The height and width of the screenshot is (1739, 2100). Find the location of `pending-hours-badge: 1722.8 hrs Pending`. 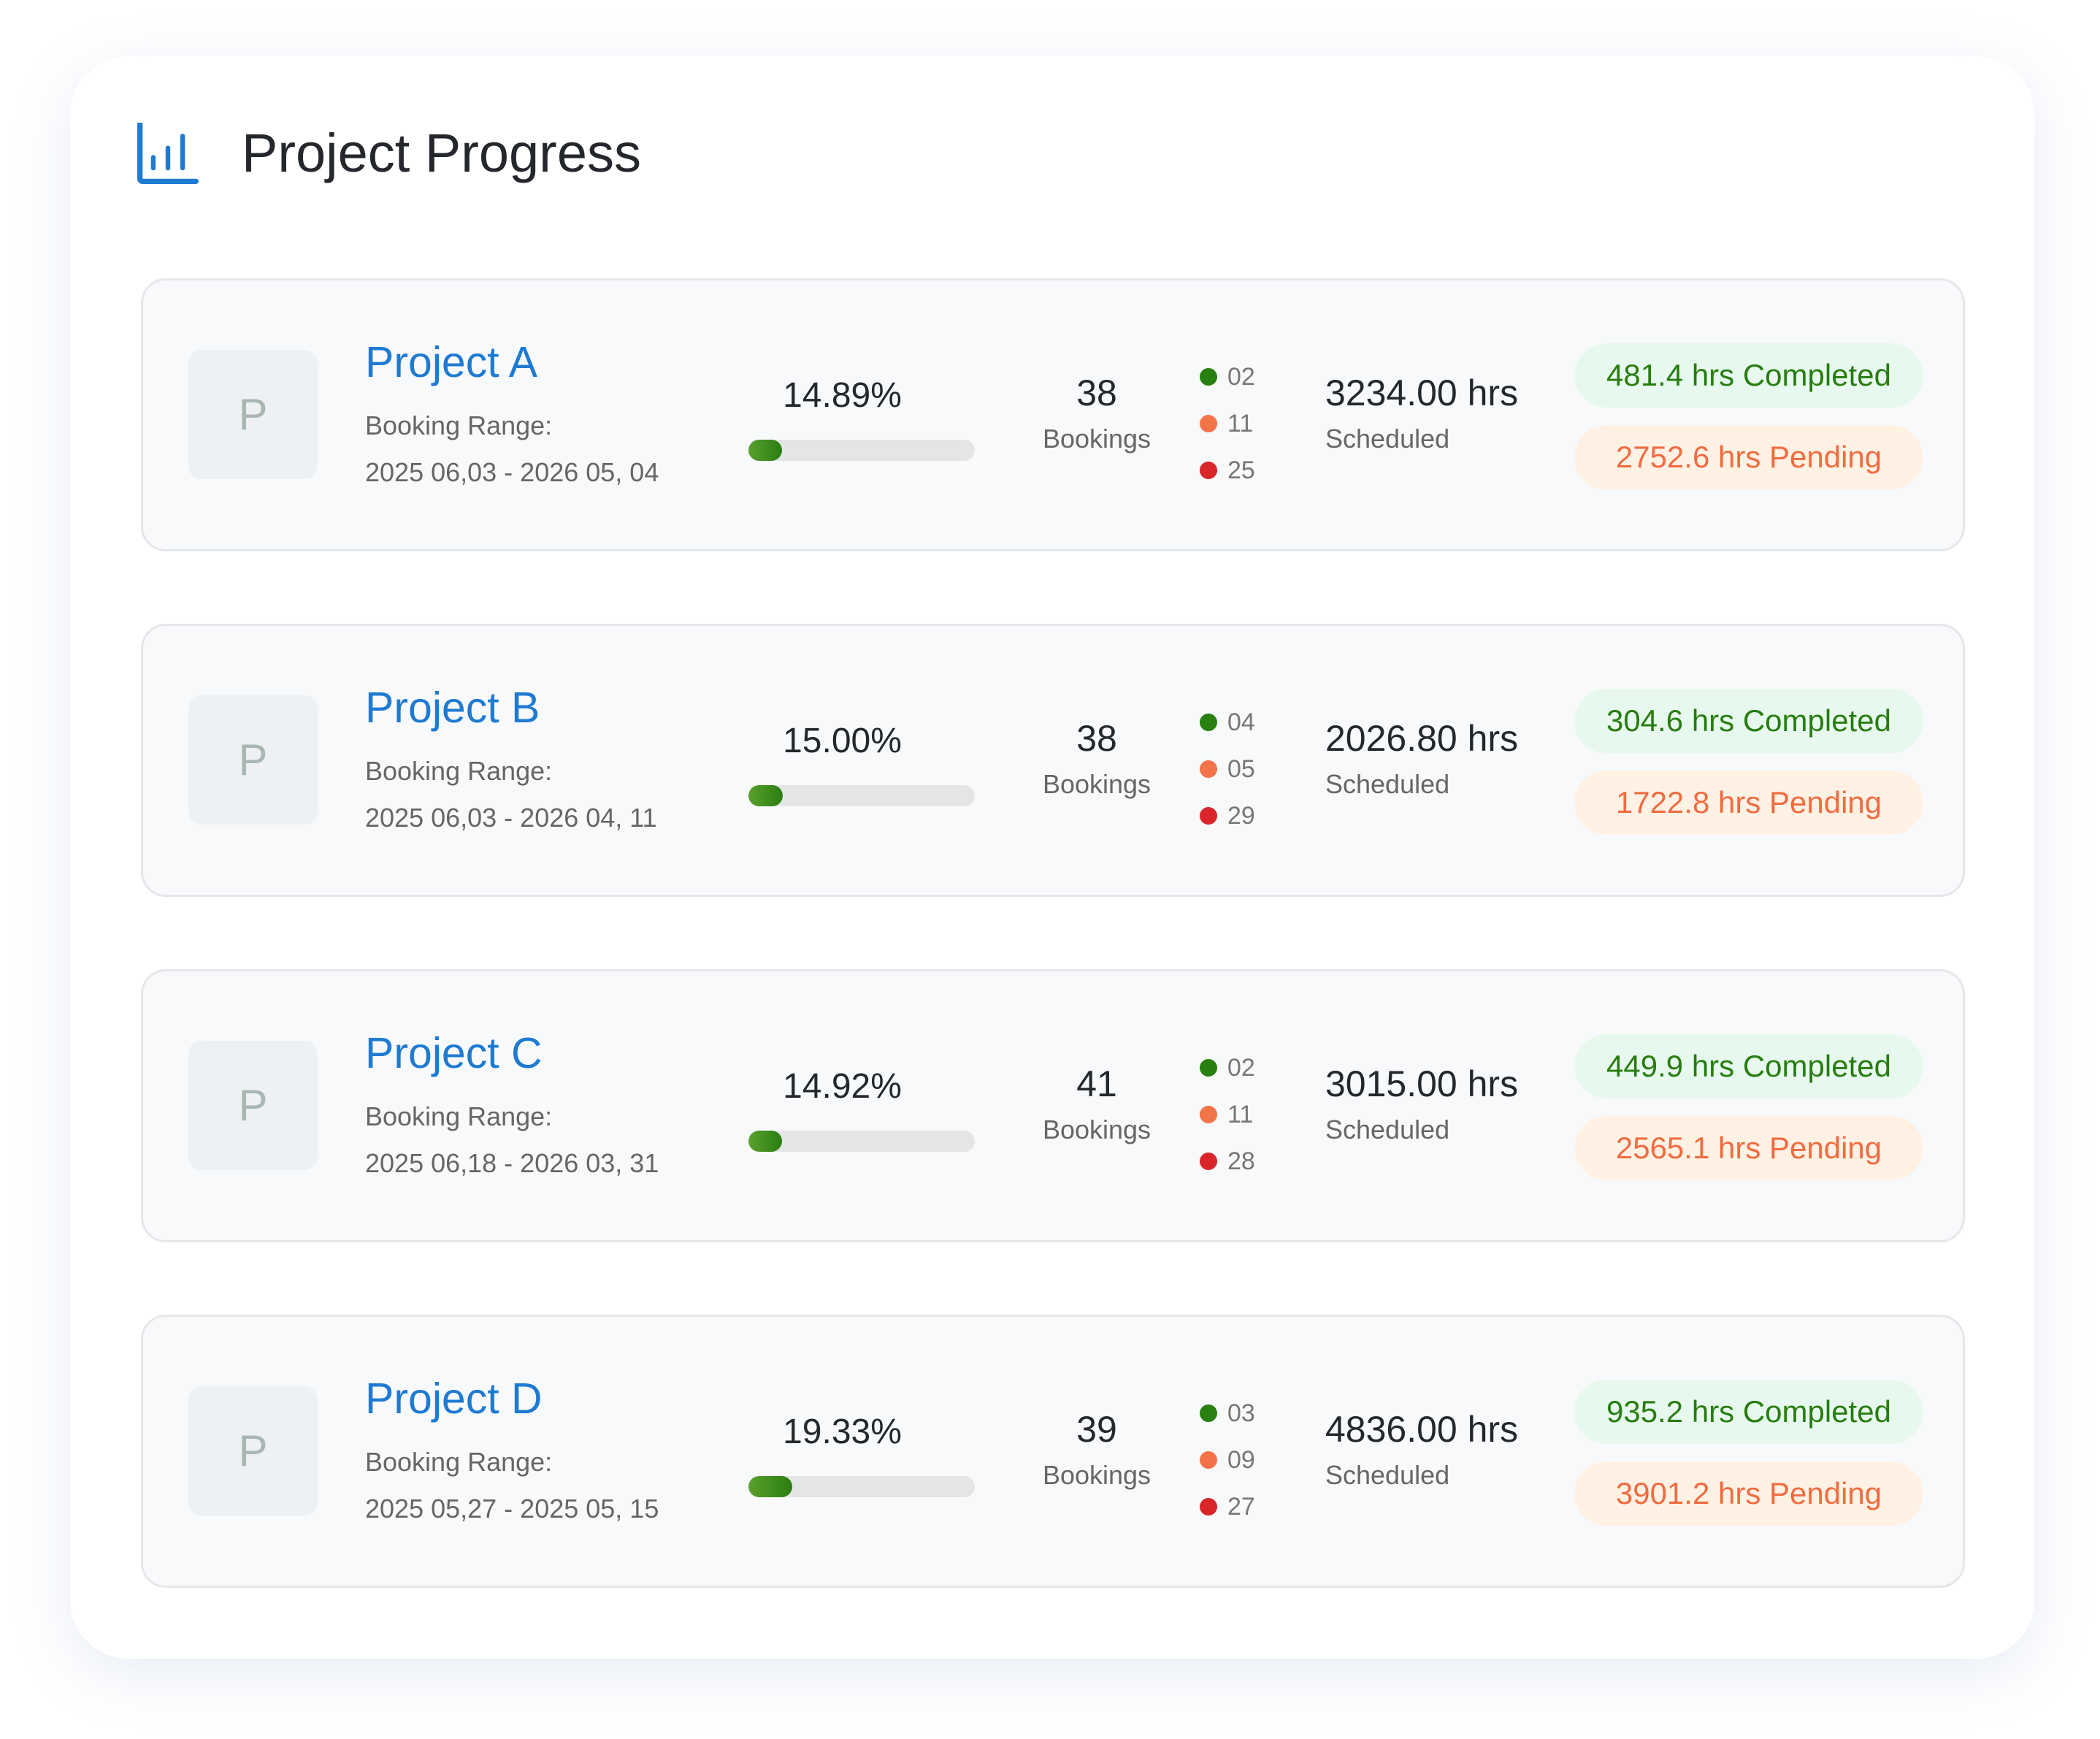

pending-hours-badge: 1722.8 hrs Pending is located at coordinates (1748, 803).